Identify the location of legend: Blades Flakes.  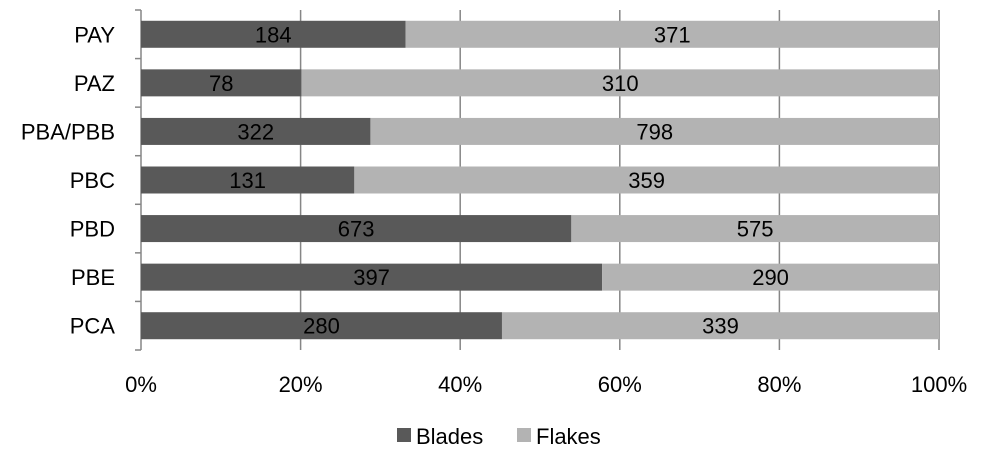
(499, 436).